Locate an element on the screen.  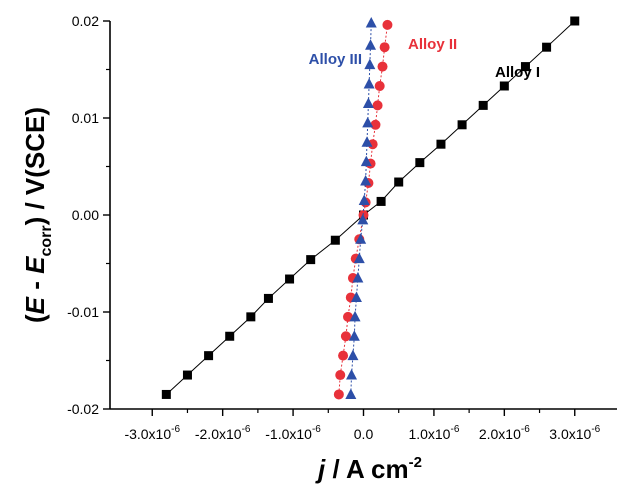
x-tick-label: 2.0x10⁻⁶ is located at coordinates (504, 433).